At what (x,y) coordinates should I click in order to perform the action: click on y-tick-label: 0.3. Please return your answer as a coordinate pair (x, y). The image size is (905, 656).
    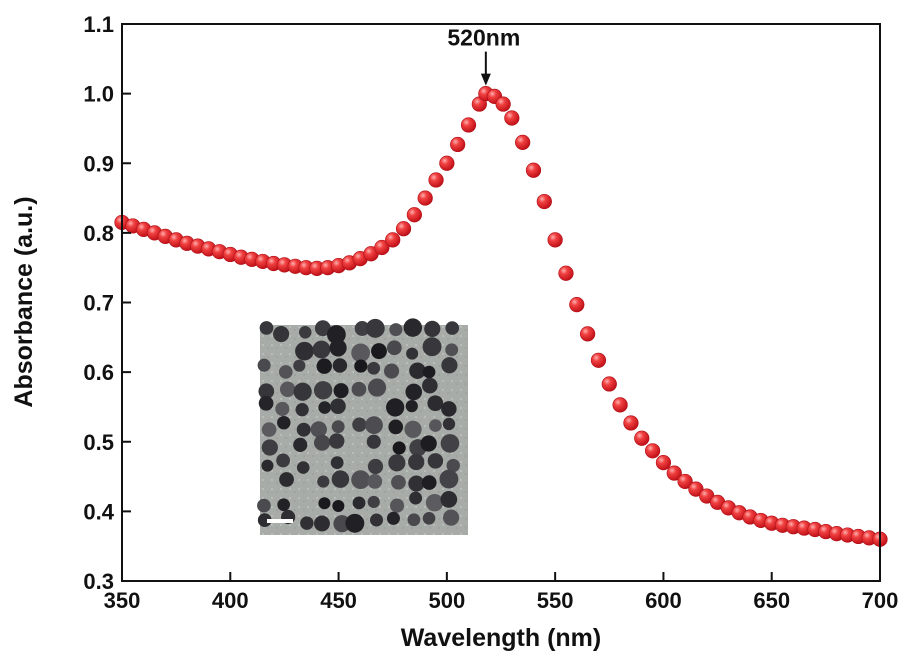
    Looking at the image, I should click on (98, 581).